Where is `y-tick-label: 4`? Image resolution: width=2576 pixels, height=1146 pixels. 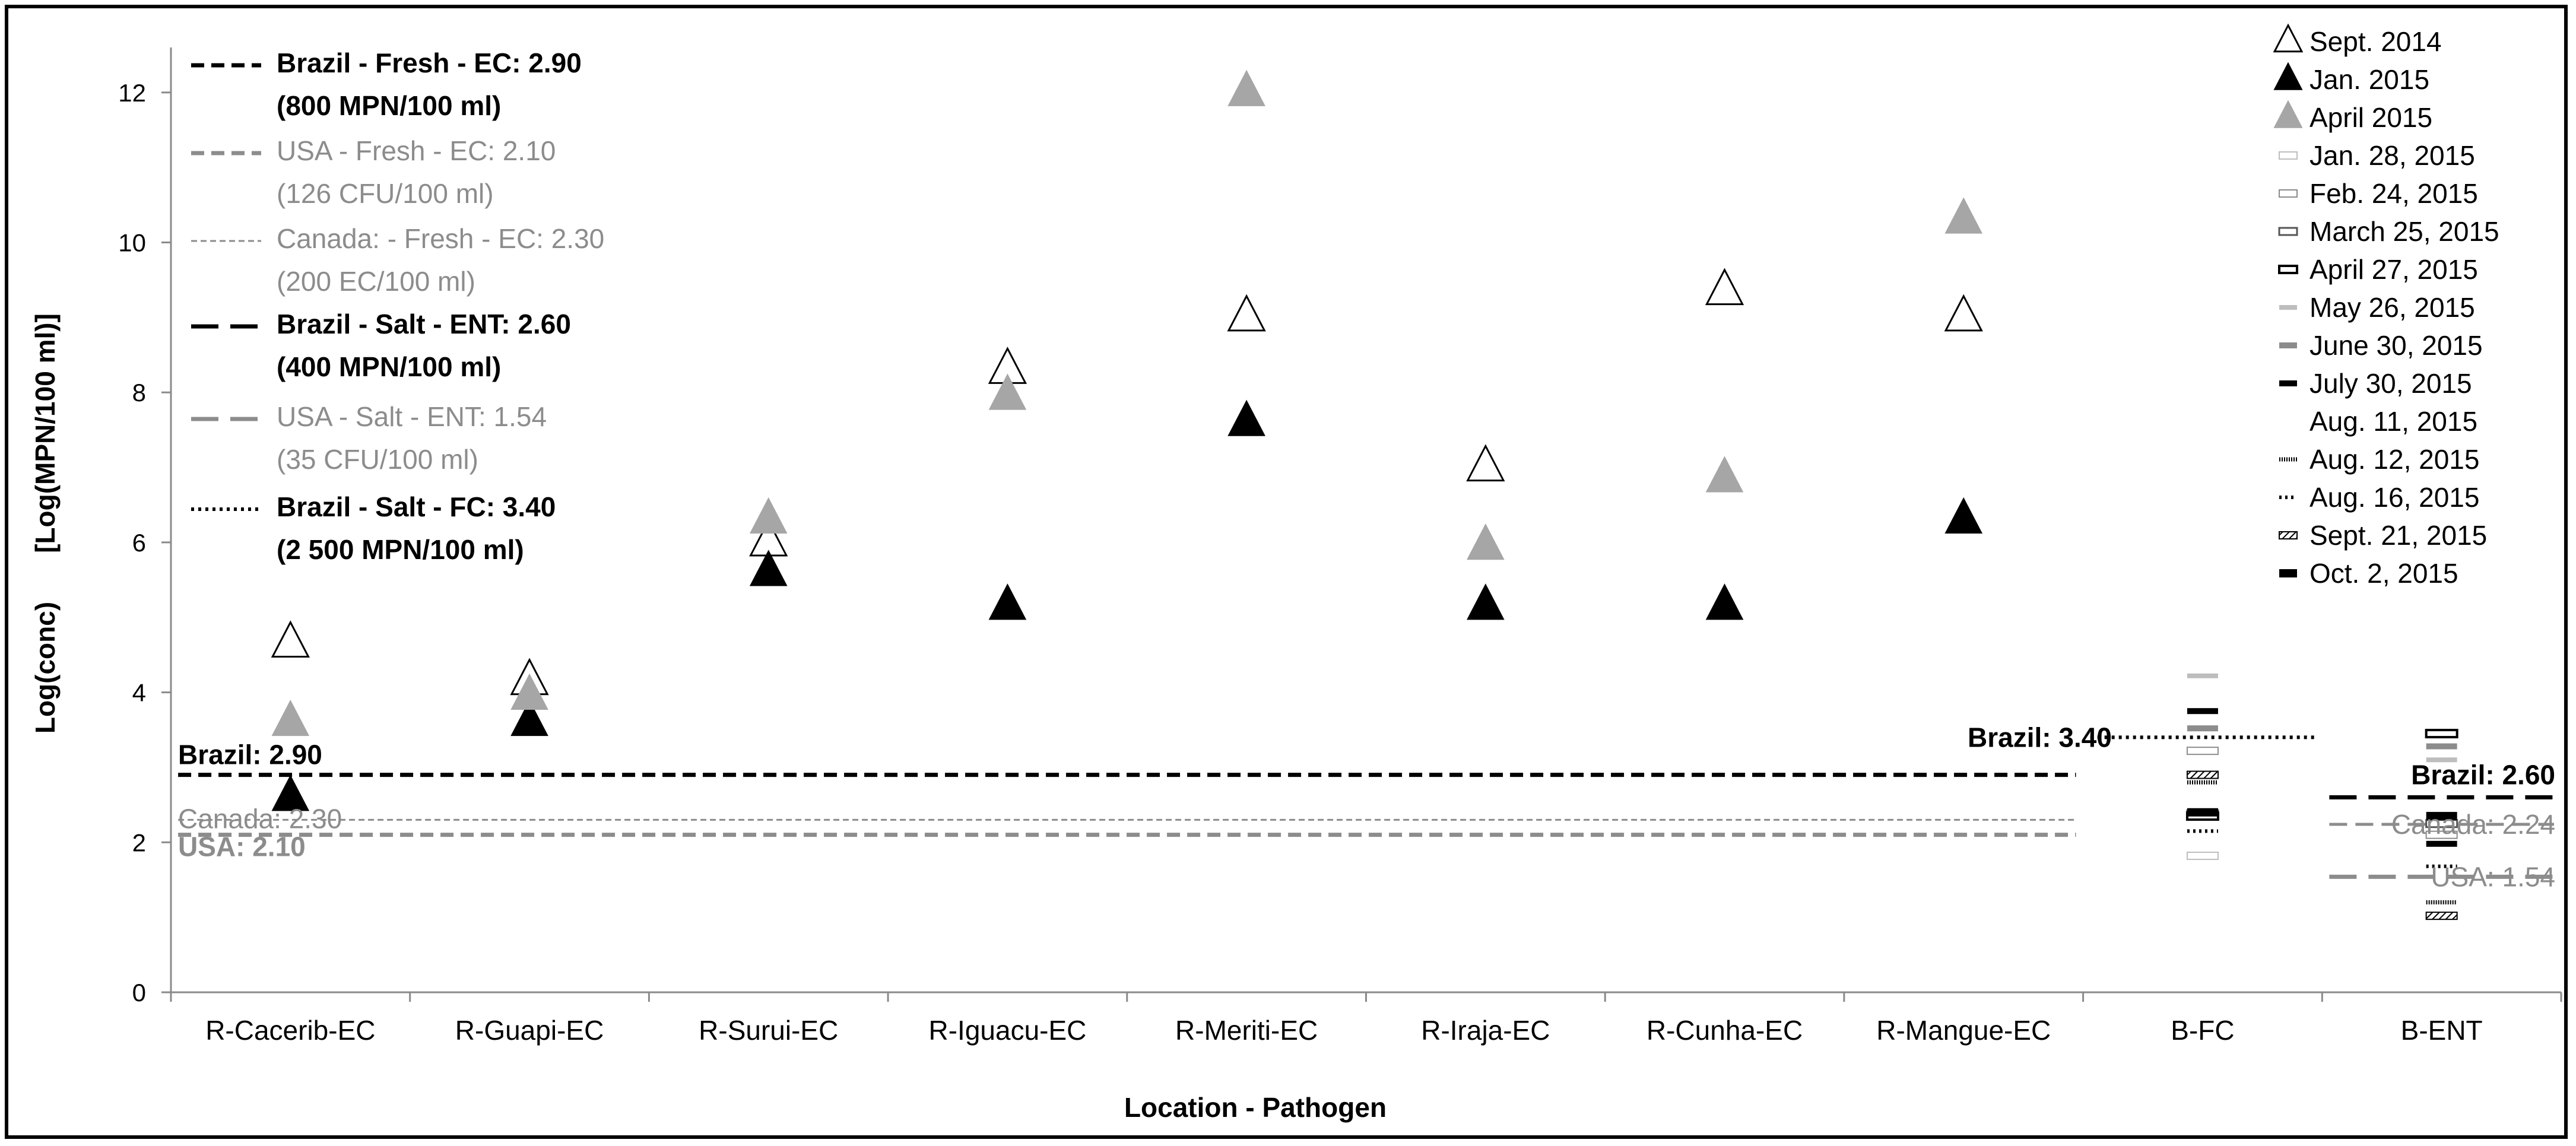 y-tick-label: 4 is located at coordinates (139, 693).